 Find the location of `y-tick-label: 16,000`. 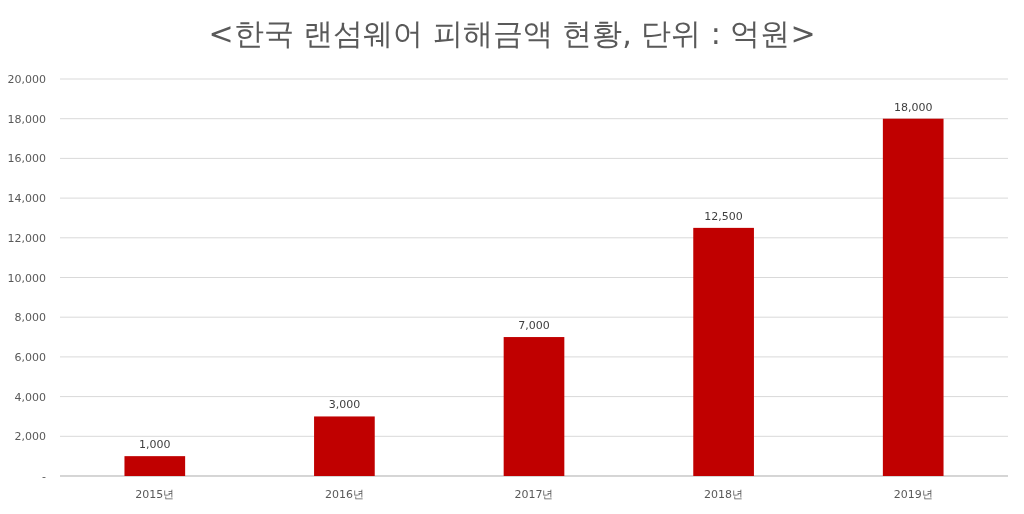

y-tick-label: 16,000 is located at coordinates (26, 159).